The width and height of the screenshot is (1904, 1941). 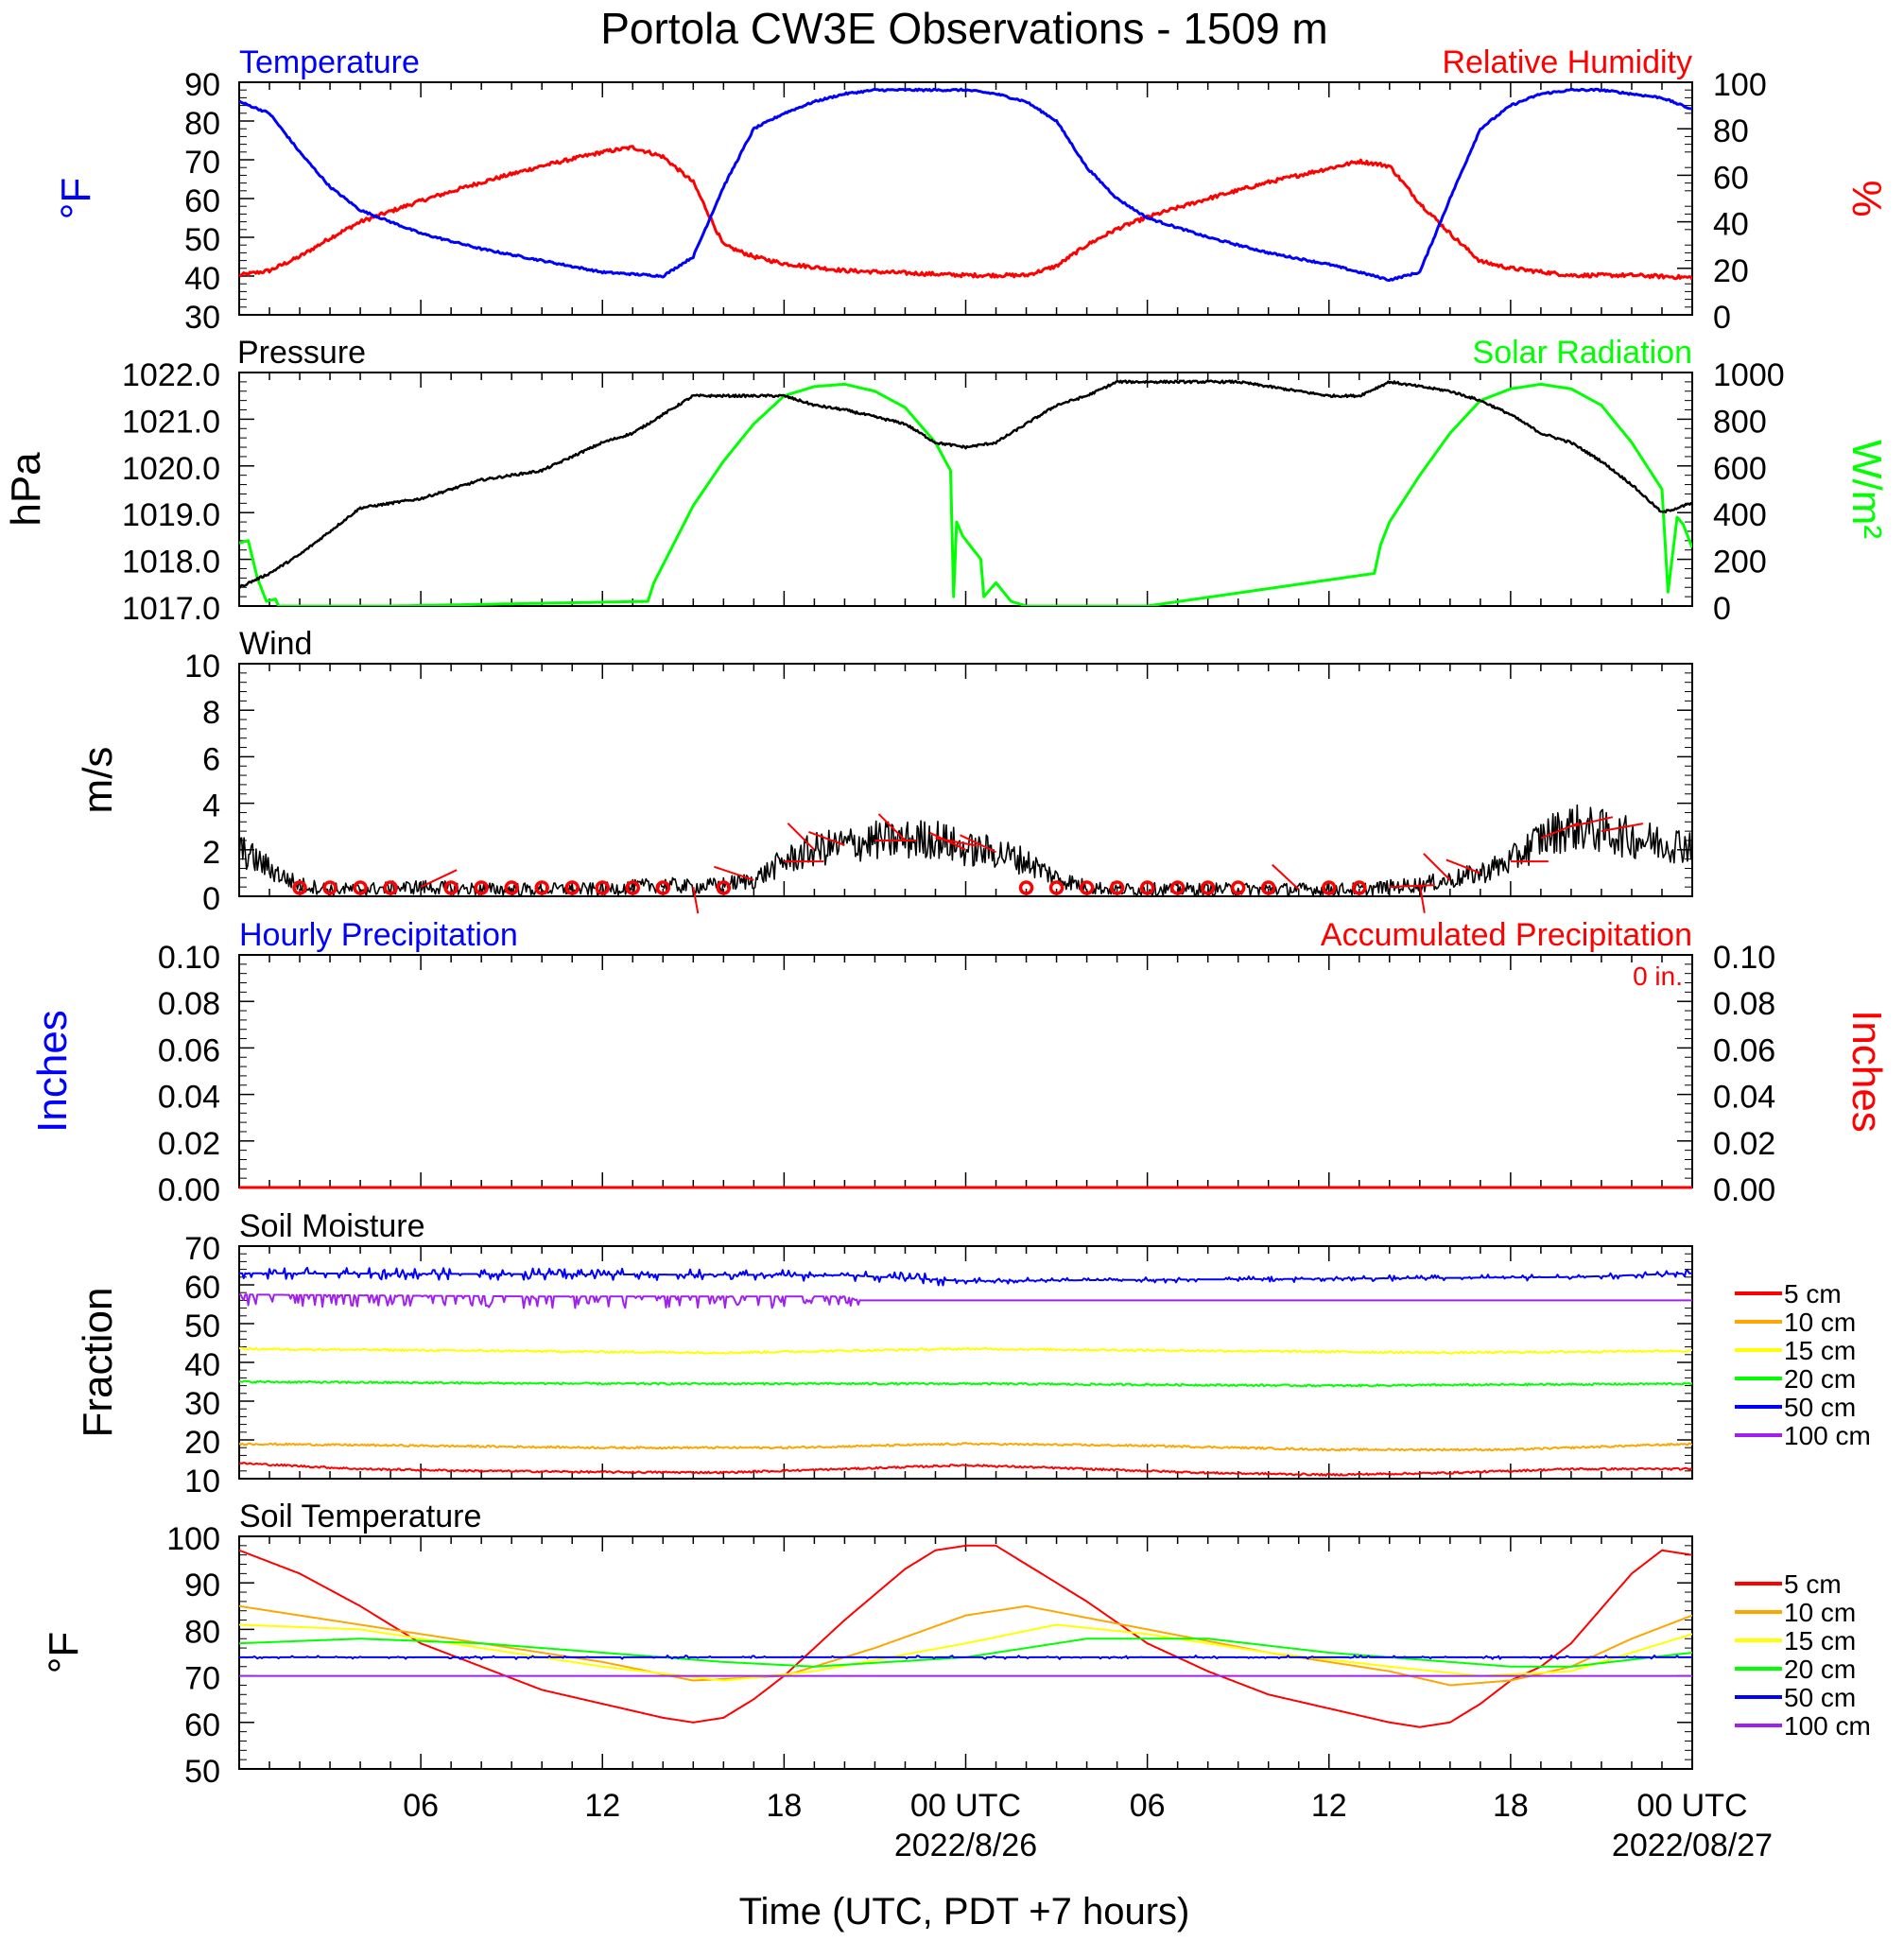 I want to click on y-tick-label-left: 80, so click(x=202, y=1632).